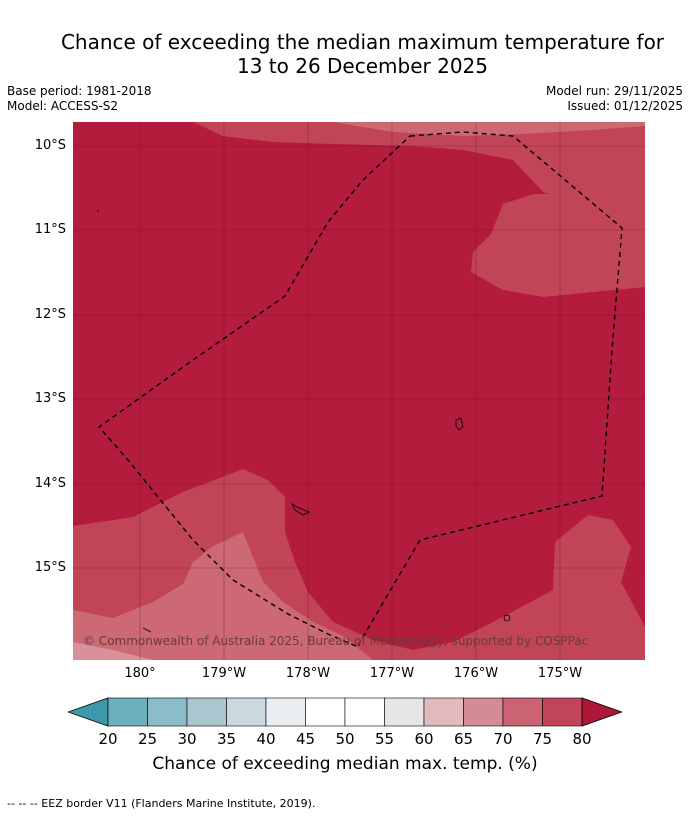 This screenshot has width=690, height=816. Describe the element at coordinates (345, 739) in the screenshot. I see `colorbar-tick-label: 50` at that location.